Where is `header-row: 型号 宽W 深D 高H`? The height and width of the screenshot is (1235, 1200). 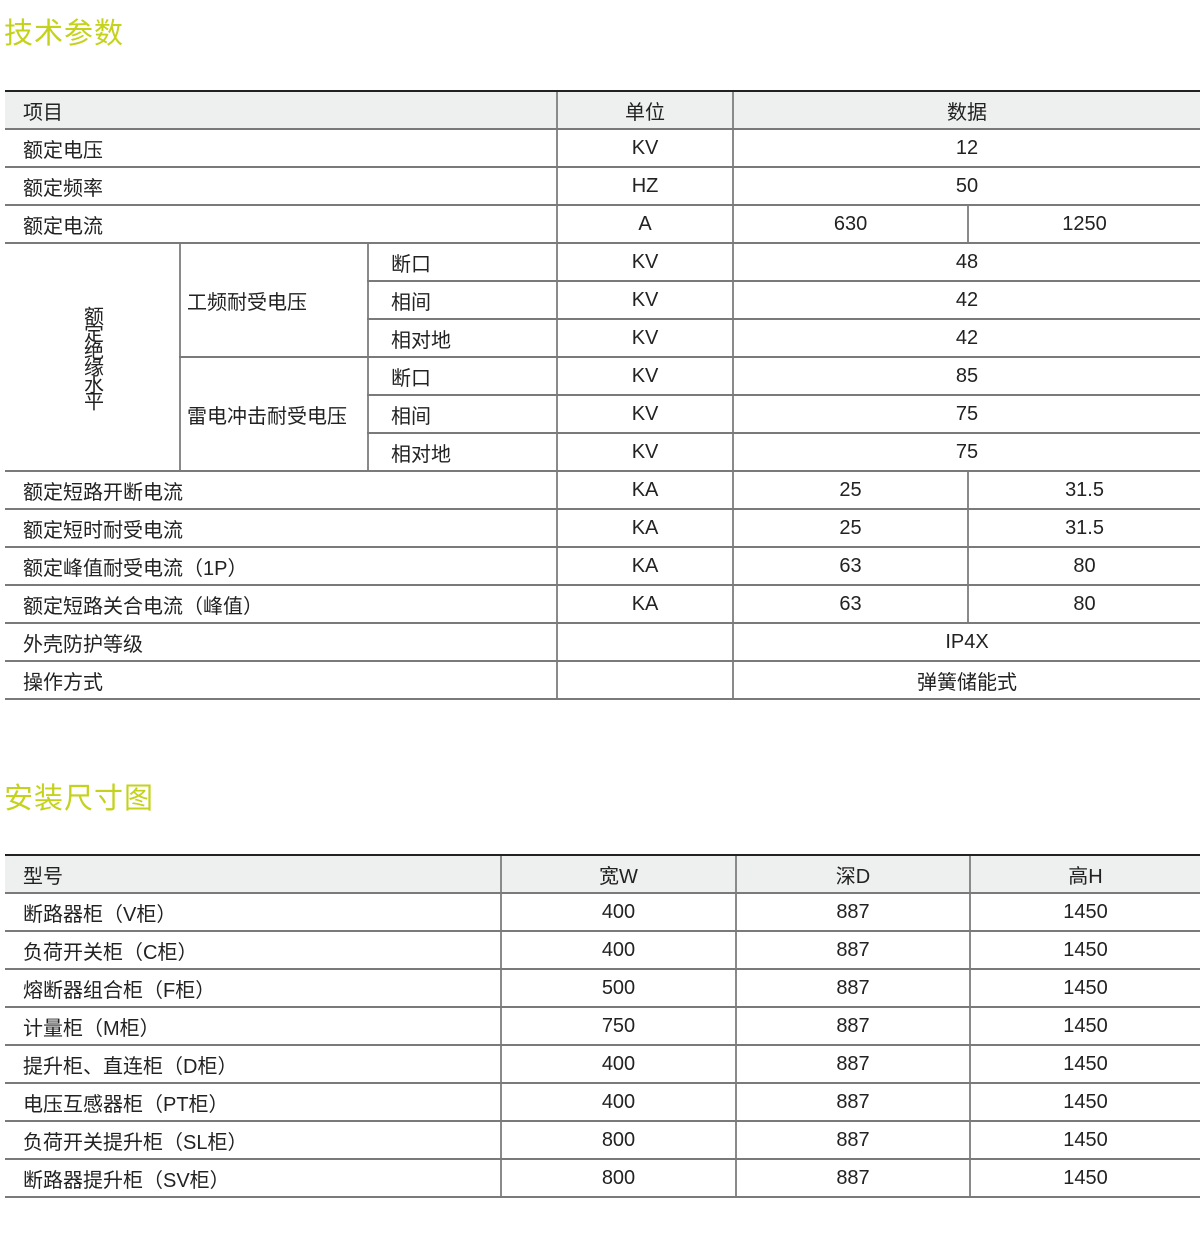
header-row: 型号 宽W 深D 高H is located at coordinates (602, 874).